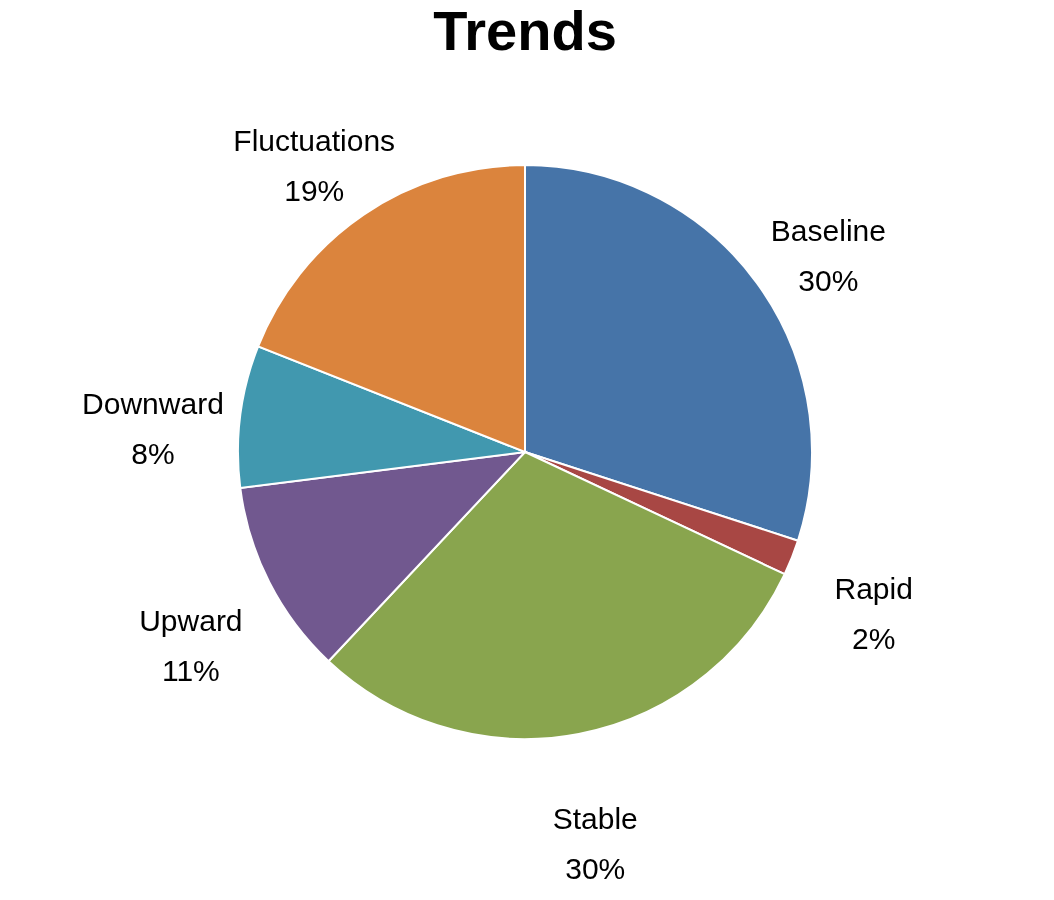 This screenshot has height=900, width=1054. I want to click on slice-label: Upward, so click(191, 621).